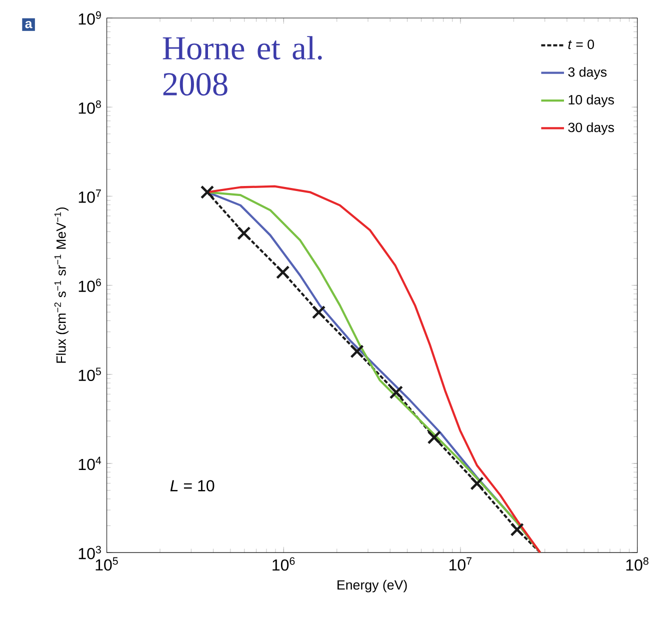  Describe the element at coordinates (283, 564) in the screenshot. I see `x-tick-label: 10$^{6}$` at that location.